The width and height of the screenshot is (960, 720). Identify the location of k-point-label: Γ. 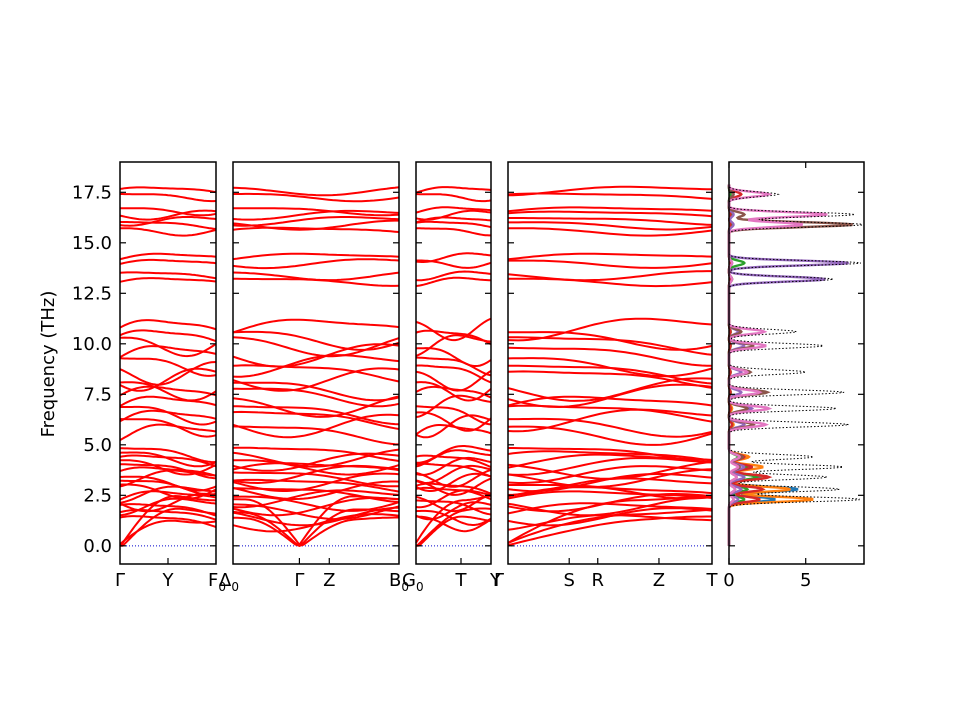
(120, 580).